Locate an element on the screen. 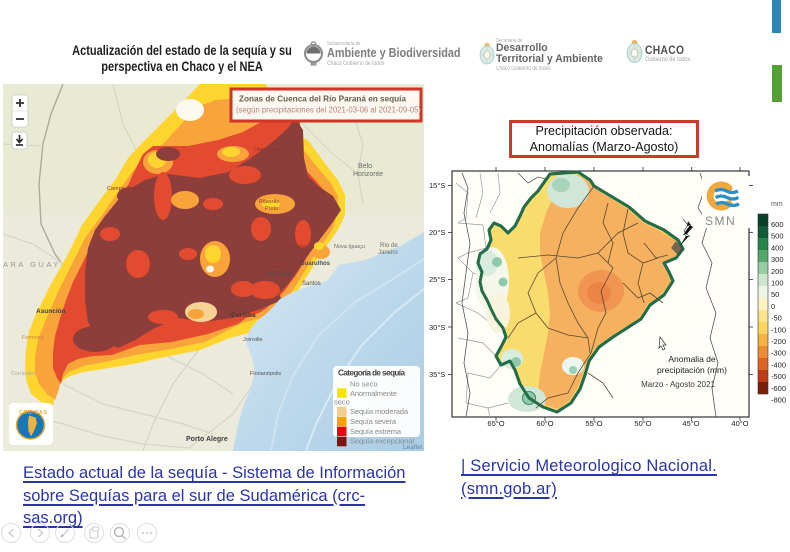 This screenshot has height=552, width=790. svg-text: Sequía moderada is located at coordinates (379, 411).